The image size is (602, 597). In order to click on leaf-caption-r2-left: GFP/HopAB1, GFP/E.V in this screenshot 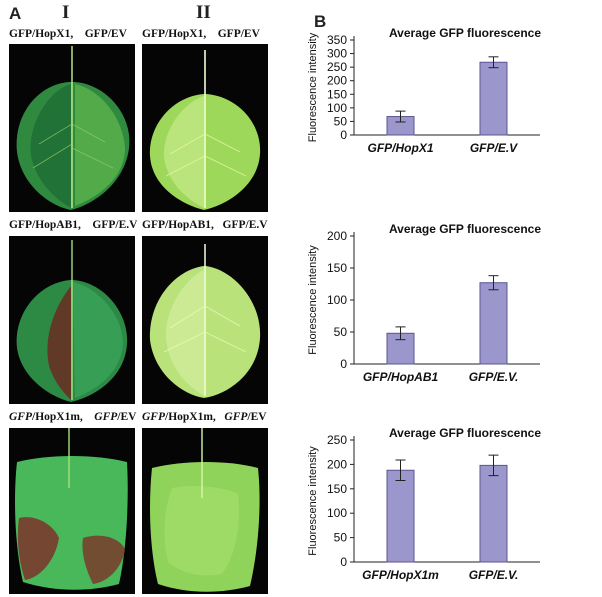, I will do `click(73, 225)`.